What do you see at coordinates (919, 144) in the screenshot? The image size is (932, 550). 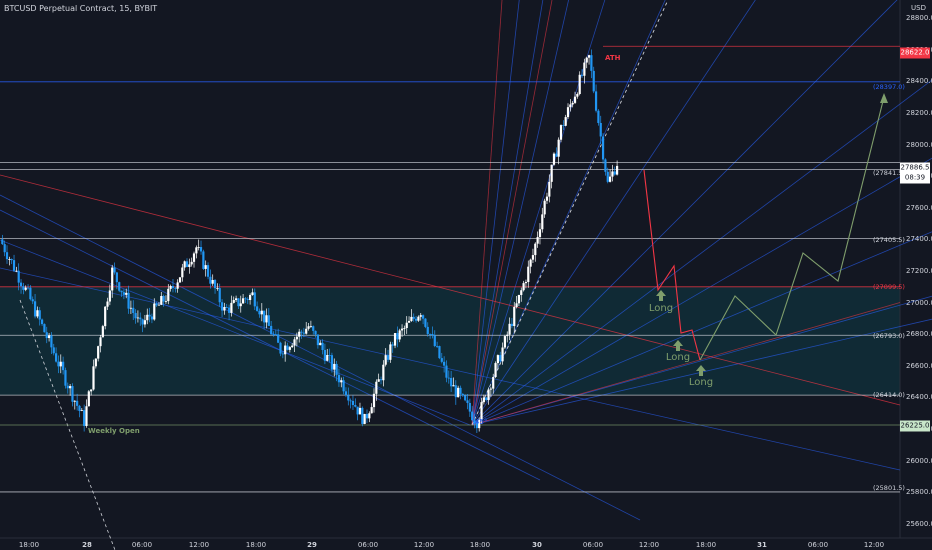 I see `price-tick-label: 28000.0` at bounding box center [919, 144].